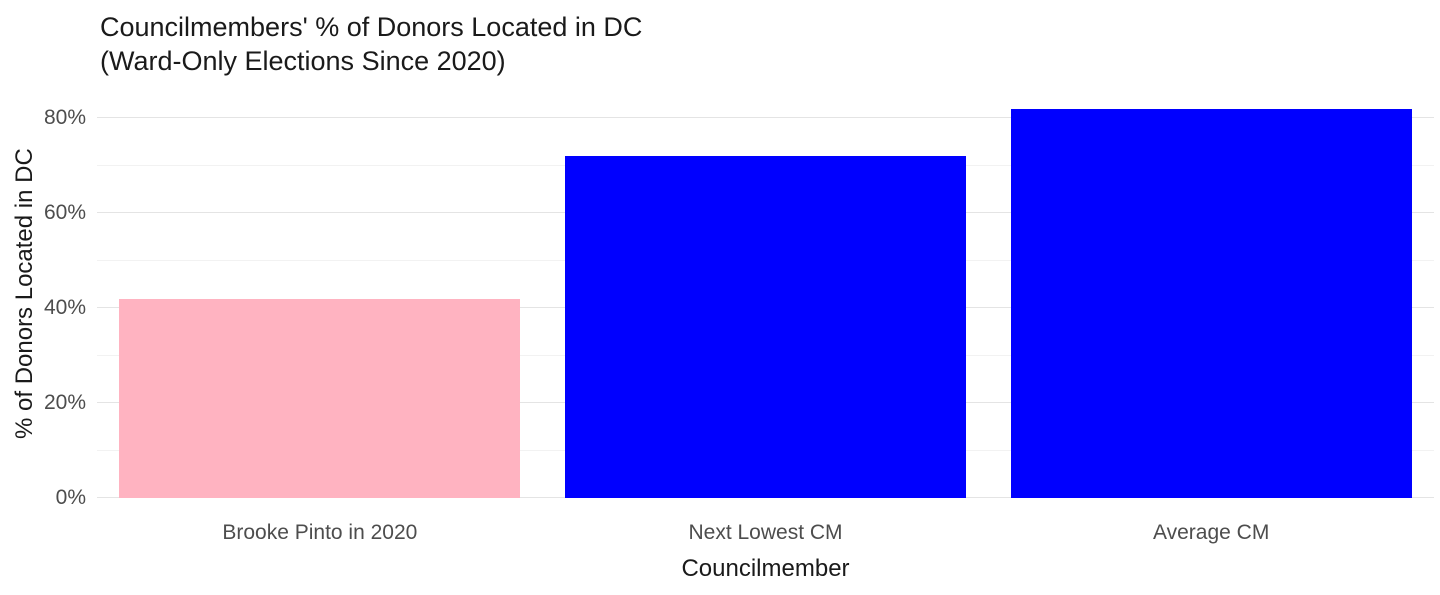  Describe the element at coordinates (70, 497) in the screenshot. I see `y-tick-label-0: 0%` at that location.